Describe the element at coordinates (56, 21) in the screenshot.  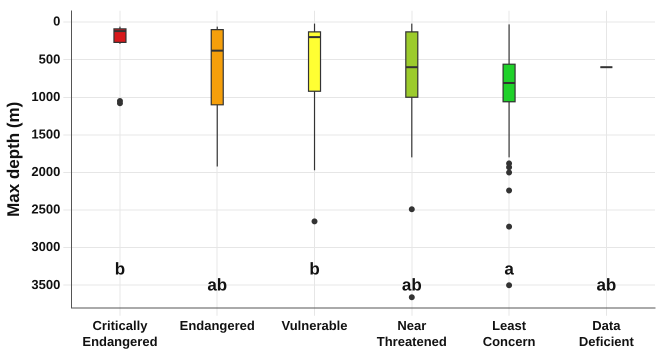
I see `y-tick-label: 0` at that location.